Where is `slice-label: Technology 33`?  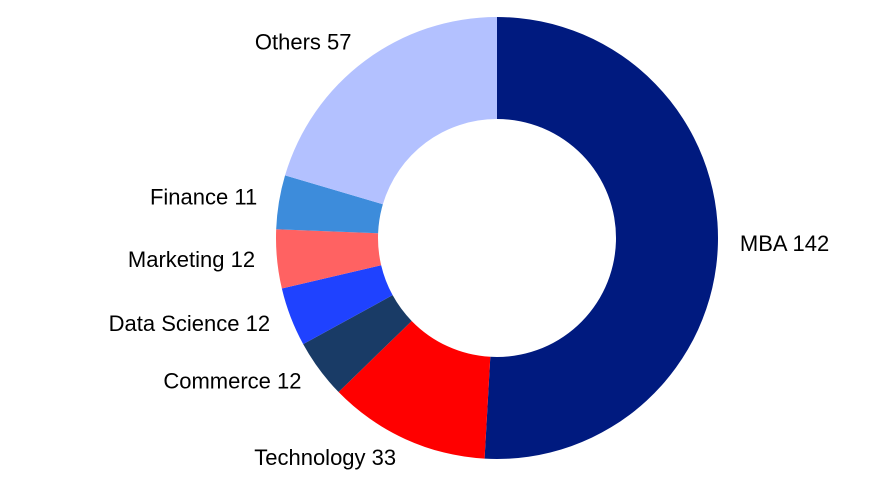
slice-label: Technology 33 is located at coordinates (325, 457).